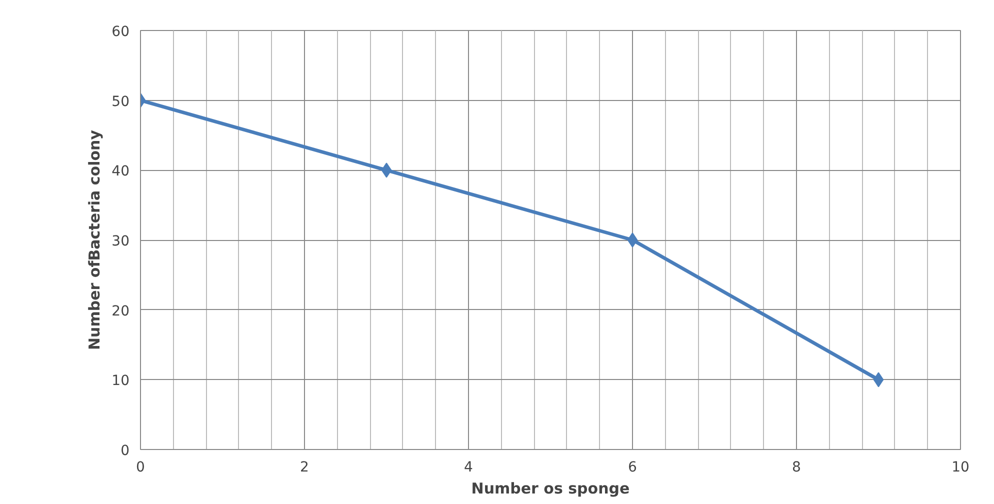 The image size is (994, 504). I want to click on y-tick-label: 30, so click(121, 242).